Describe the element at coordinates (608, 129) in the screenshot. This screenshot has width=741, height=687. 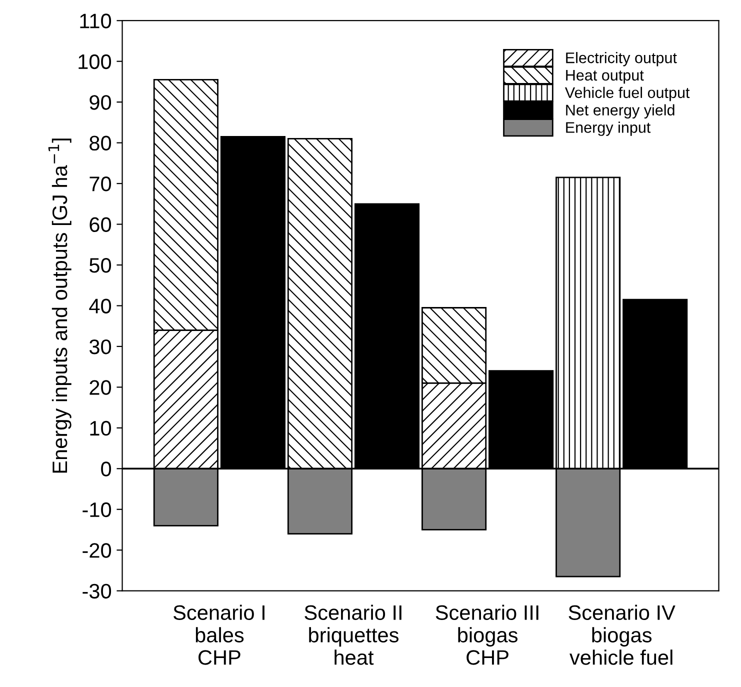
I see `legend-label: Energy input` at that location.